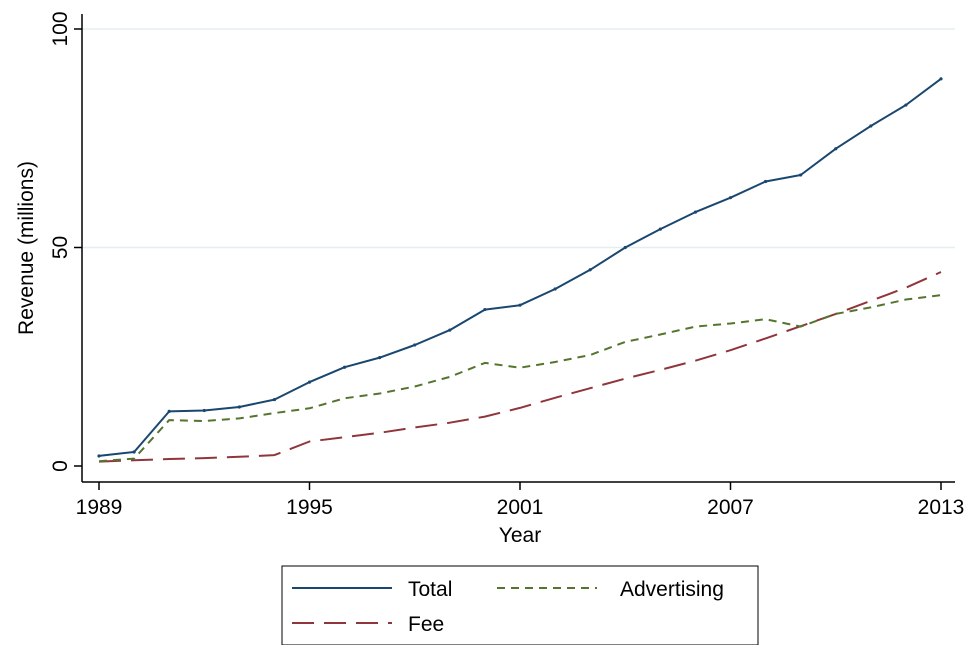 The height and width of the screenshot is (645, 973). I want to click on x-axis-title: Year, so click(520, 535).